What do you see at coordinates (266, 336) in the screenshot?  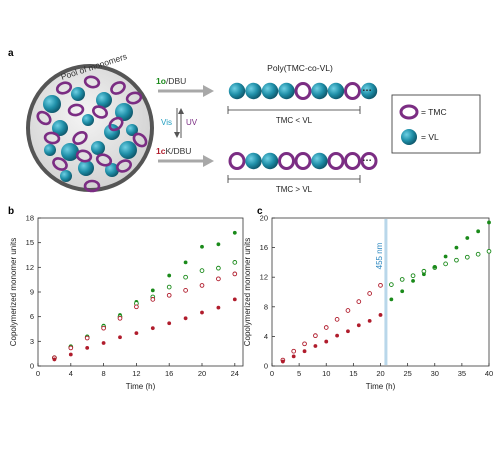 I see `y-tick-label: 4` at bounding box center [266, 336].